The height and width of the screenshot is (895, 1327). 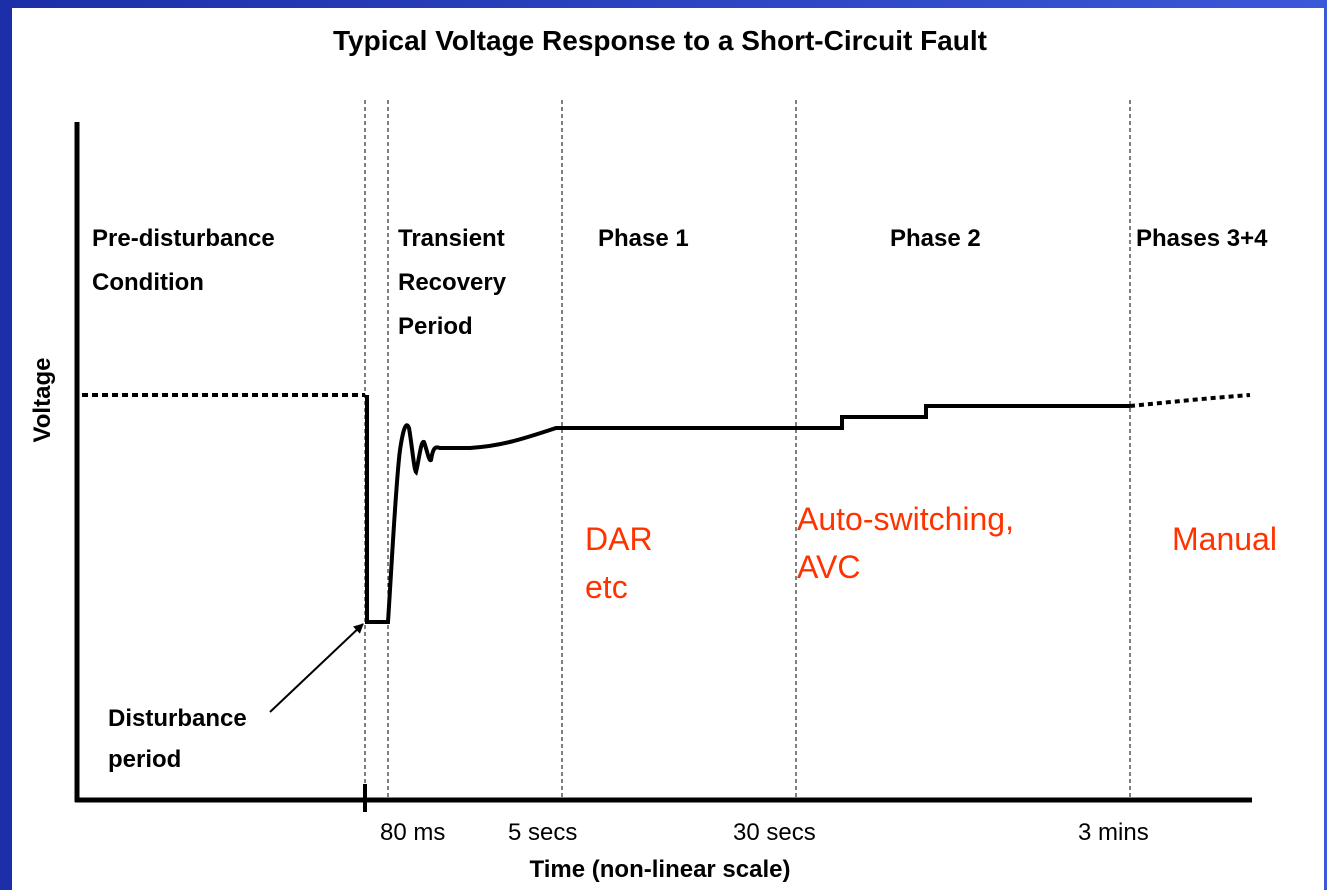 I want to click on time-label: 30 secs, so click(x=774, y=832).